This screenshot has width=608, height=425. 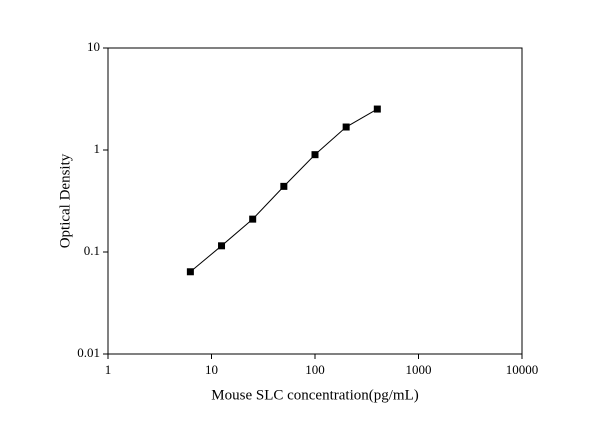 I want to click on x-tick-label: 1000, so click(x=419, y=369).